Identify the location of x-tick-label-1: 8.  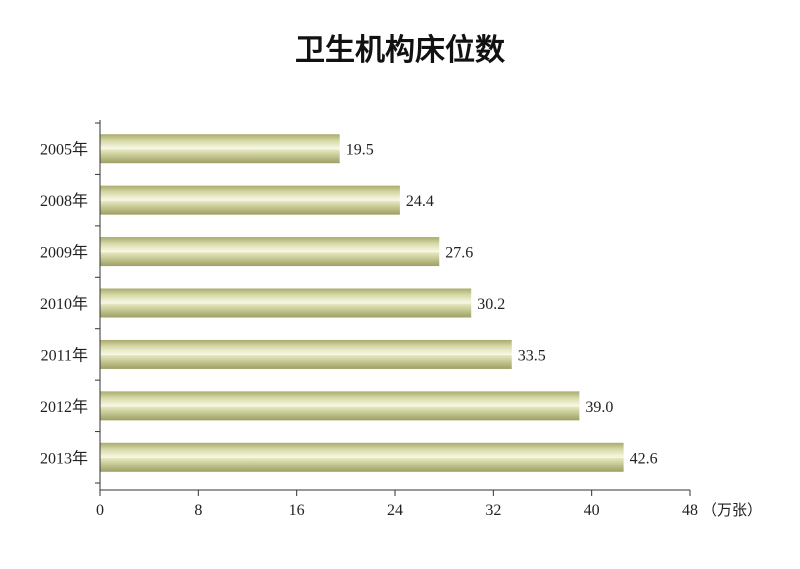
(198, 510).